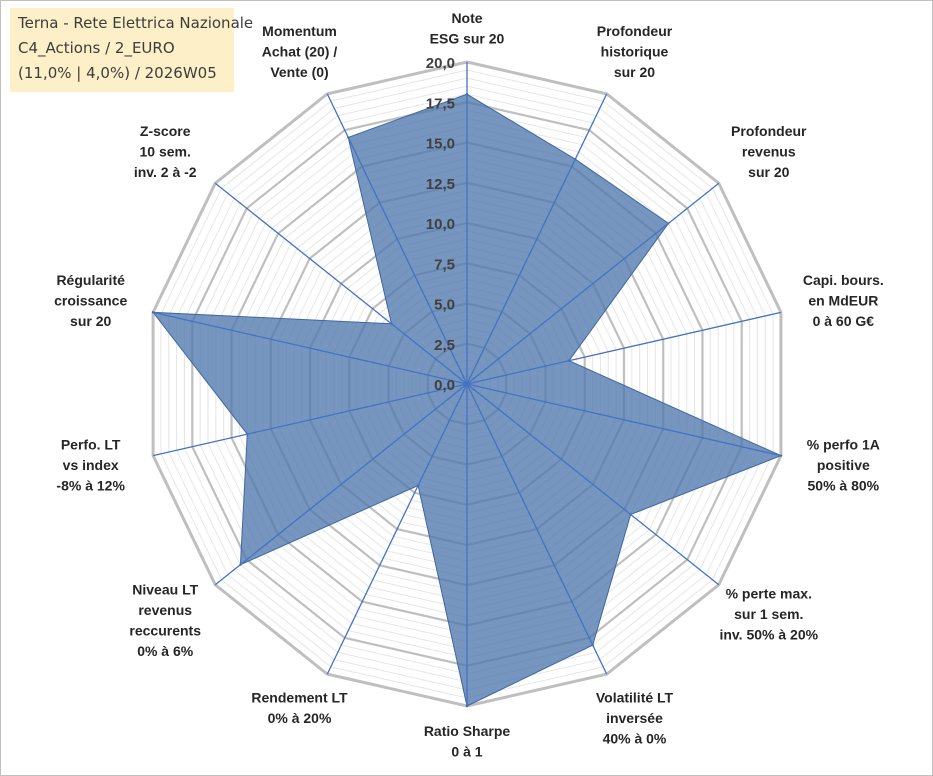 The height and width of the screenshot is (776, 933). I want to click on tick-layer: 0,0 2,5 5,0 7,5 10,0 12,5 15,0 17,5 20,0, so click(440, 224).